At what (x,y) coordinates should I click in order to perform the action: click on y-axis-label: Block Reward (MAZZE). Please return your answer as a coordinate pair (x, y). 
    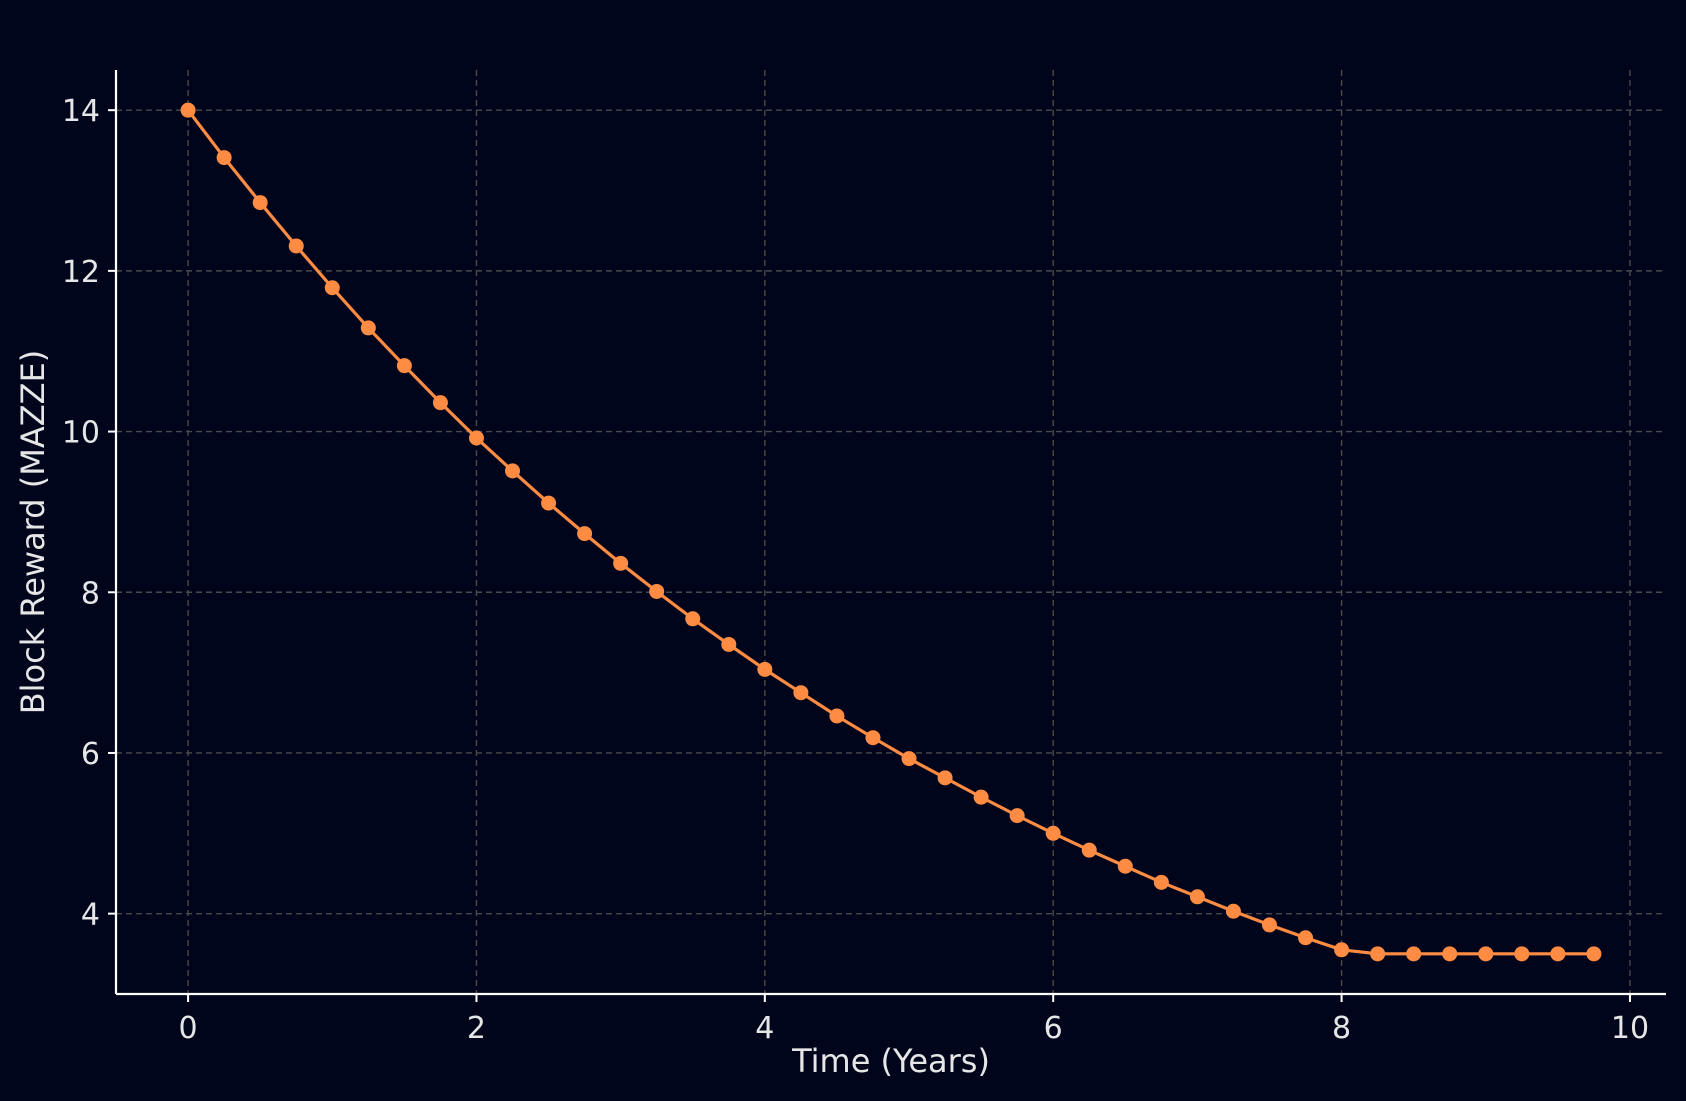
    Looking at the image, I should click on (33, 532).